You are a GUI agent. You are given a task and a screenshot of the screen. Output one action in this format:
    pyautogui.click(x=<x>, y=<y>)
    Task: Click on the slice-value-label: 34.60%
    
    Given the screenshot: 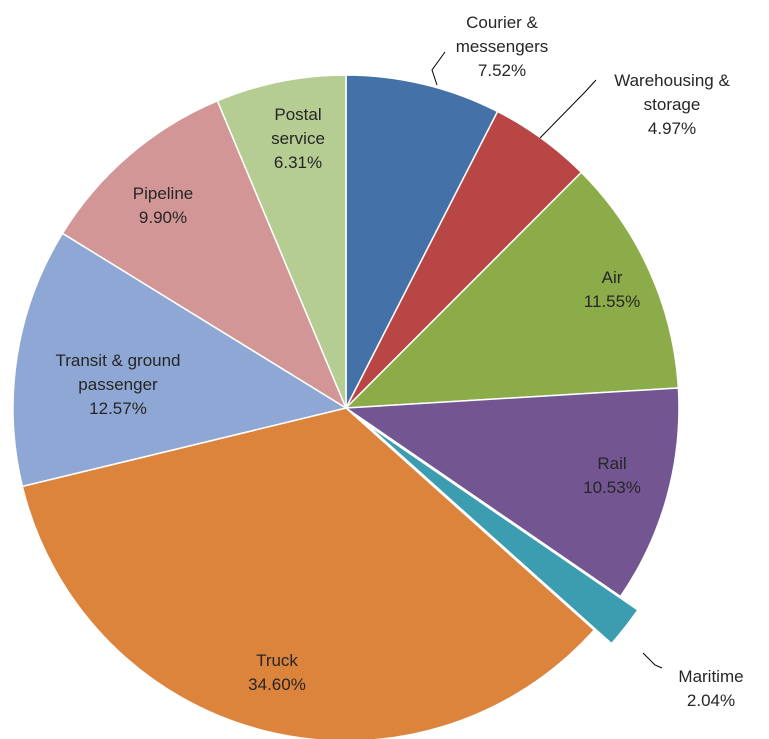 What is the action you would take?
    pyautogui.click(x=277, y=684)
    